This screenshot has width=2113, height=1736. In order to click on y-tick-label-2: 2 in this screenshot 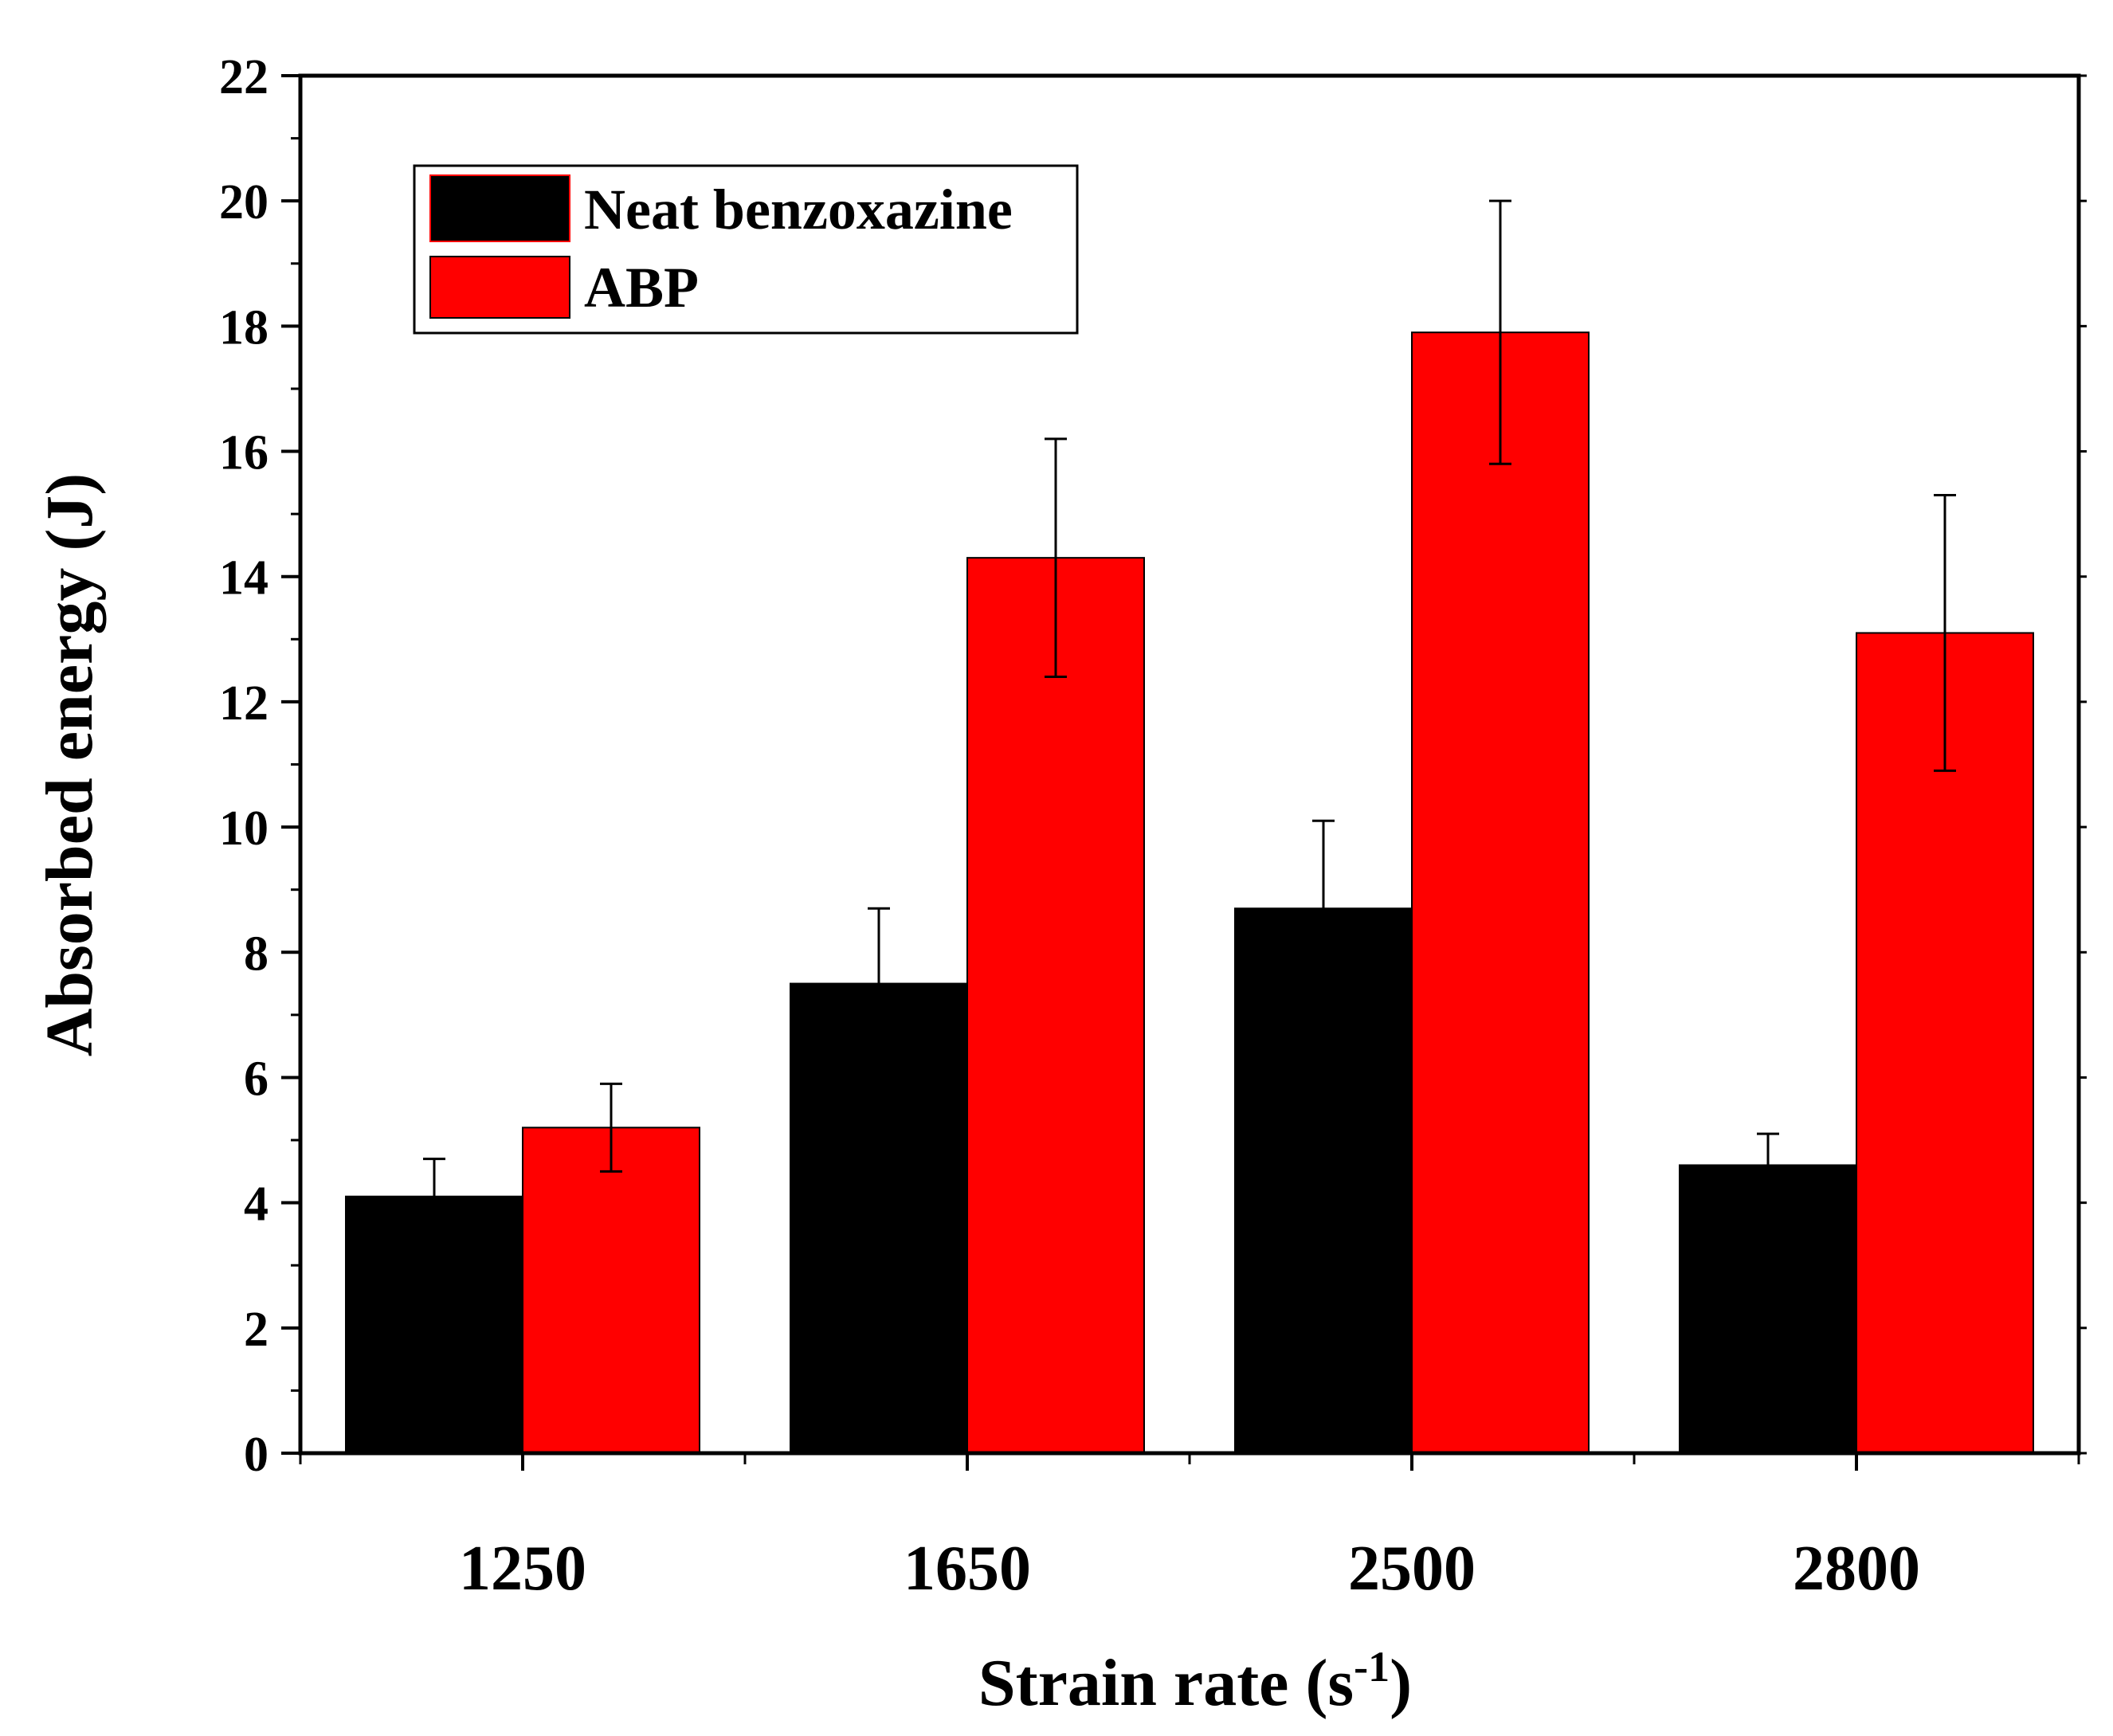, I will do `click(256, 1330)`.